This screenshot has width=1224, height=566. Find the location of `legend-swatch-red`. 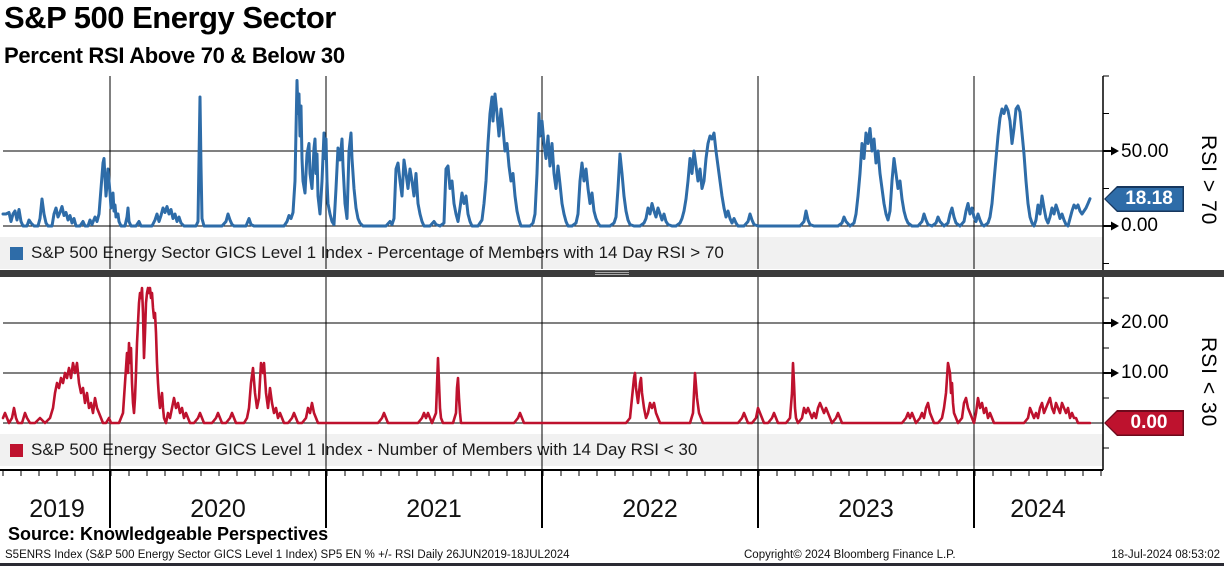

legend-swatch-red is located at coordinates (16, 450).